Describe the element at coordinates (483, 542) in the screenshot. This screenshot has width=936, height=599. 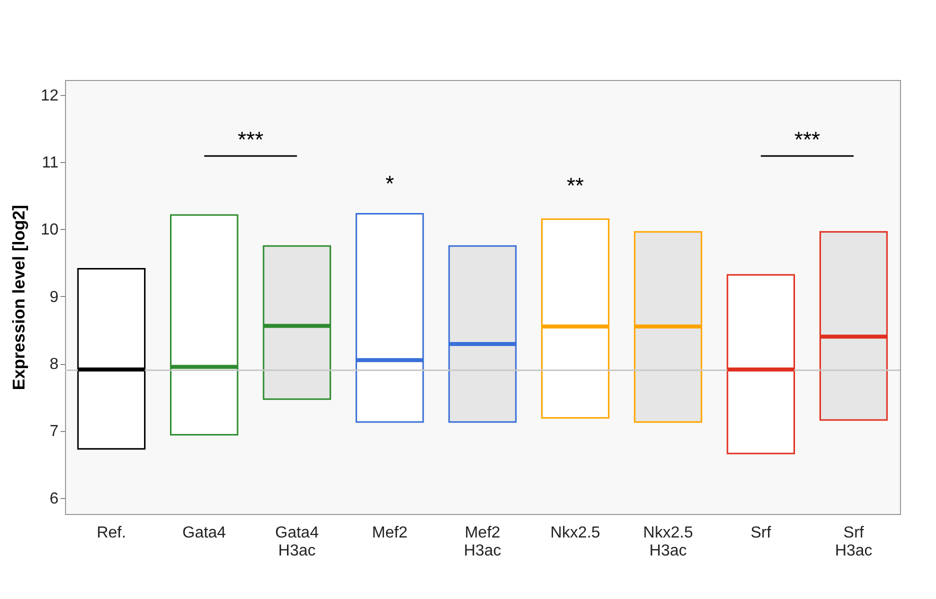
I see `x-tick-label: Mef2 H3ac` at that location.